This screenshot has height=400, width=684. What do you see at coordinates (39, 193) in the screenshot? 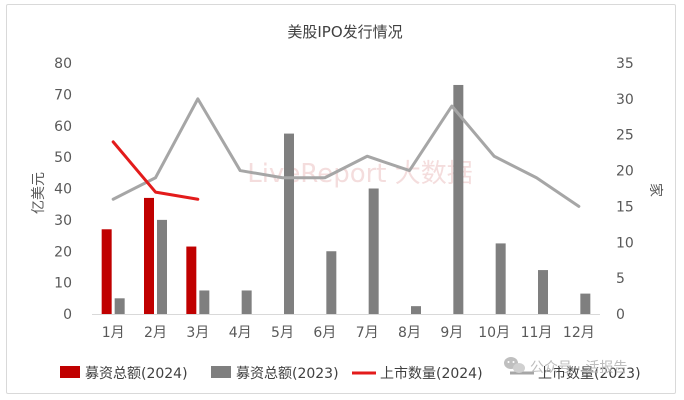
I see `y-left-axis-label: 亿美元` at bounding box center [39, 193].